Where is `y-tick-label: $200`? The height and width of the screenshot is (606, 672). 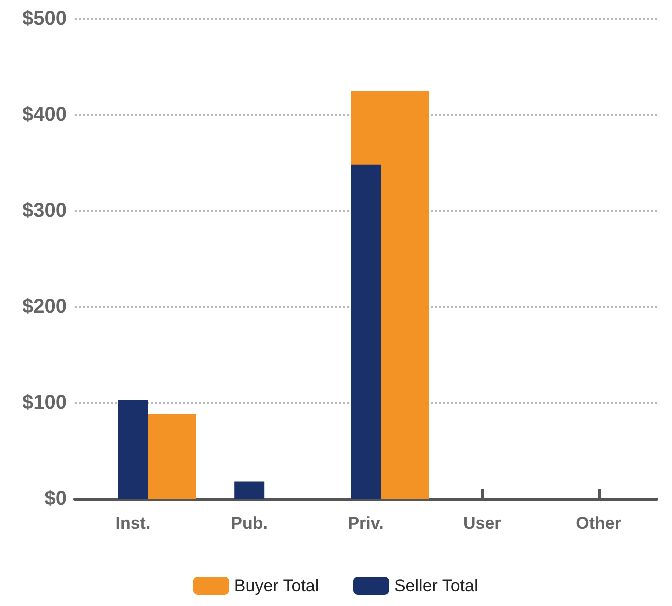
y-tick-label: $200 is located at coordinates (44, 307).